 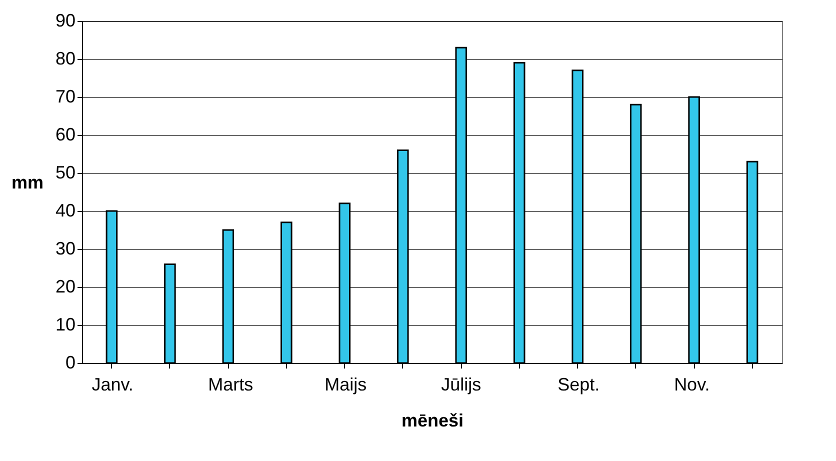 What do you see at coordinates (65, 172) in the screenshot?
I see `y-tick-label: 50` at bounding box center [65, 172].